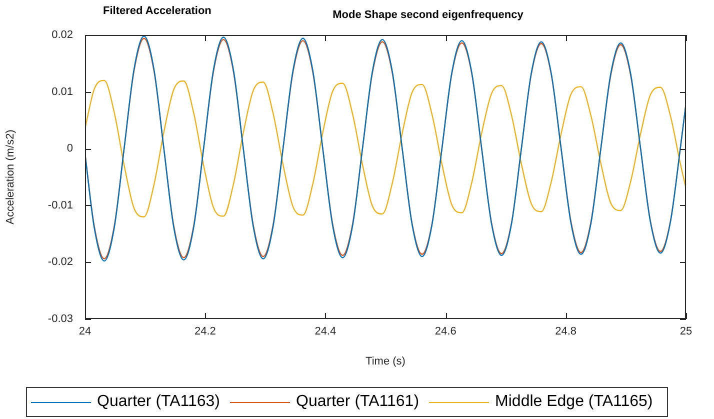 The height and width of the screenshot is (419, 714). I want to click on x-tick-label: 25, so click(686, 332).